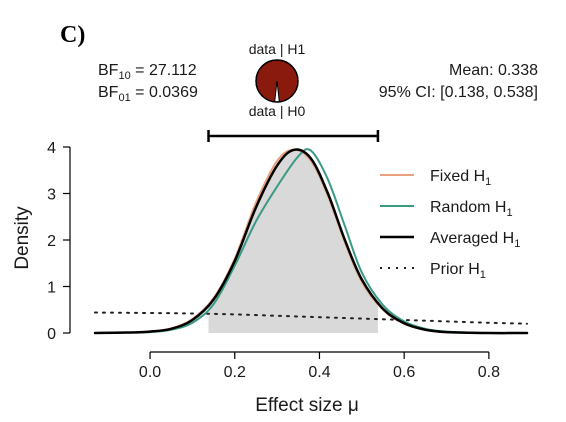  What do you see at coordinates (148, 94) in the screenshot?
I see `bf01-text: BF01 = 0.0369` at bounding box center [148, 94].